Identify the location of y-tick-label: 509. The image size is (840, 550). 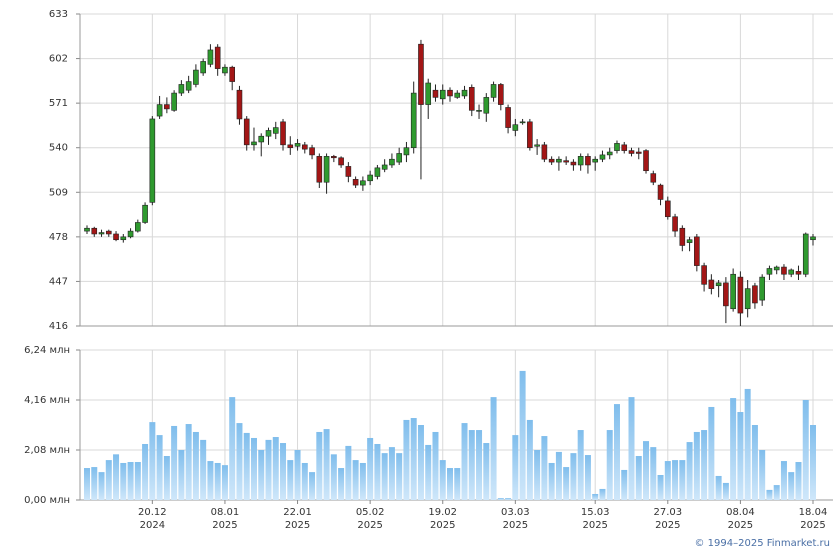
(58, 192).